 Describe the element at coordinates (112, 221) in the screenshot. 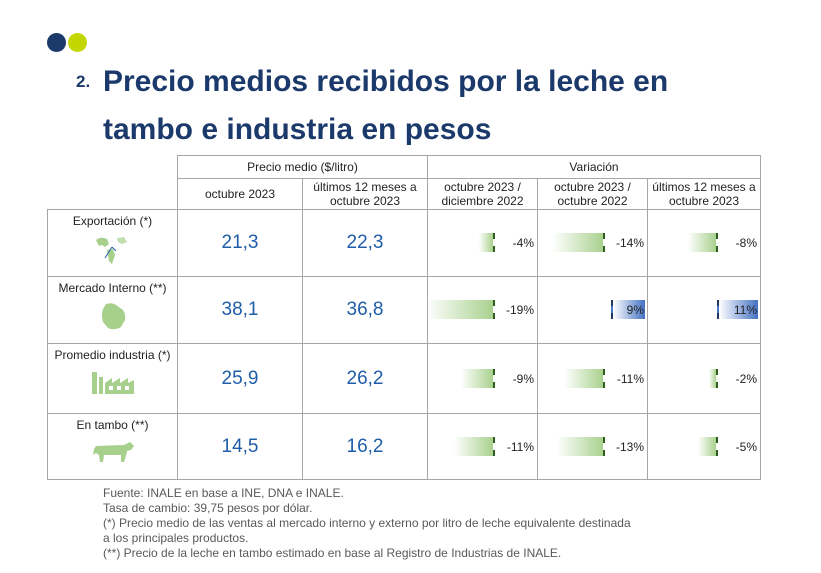

I see `row-label: Exportación (*)` at that location.